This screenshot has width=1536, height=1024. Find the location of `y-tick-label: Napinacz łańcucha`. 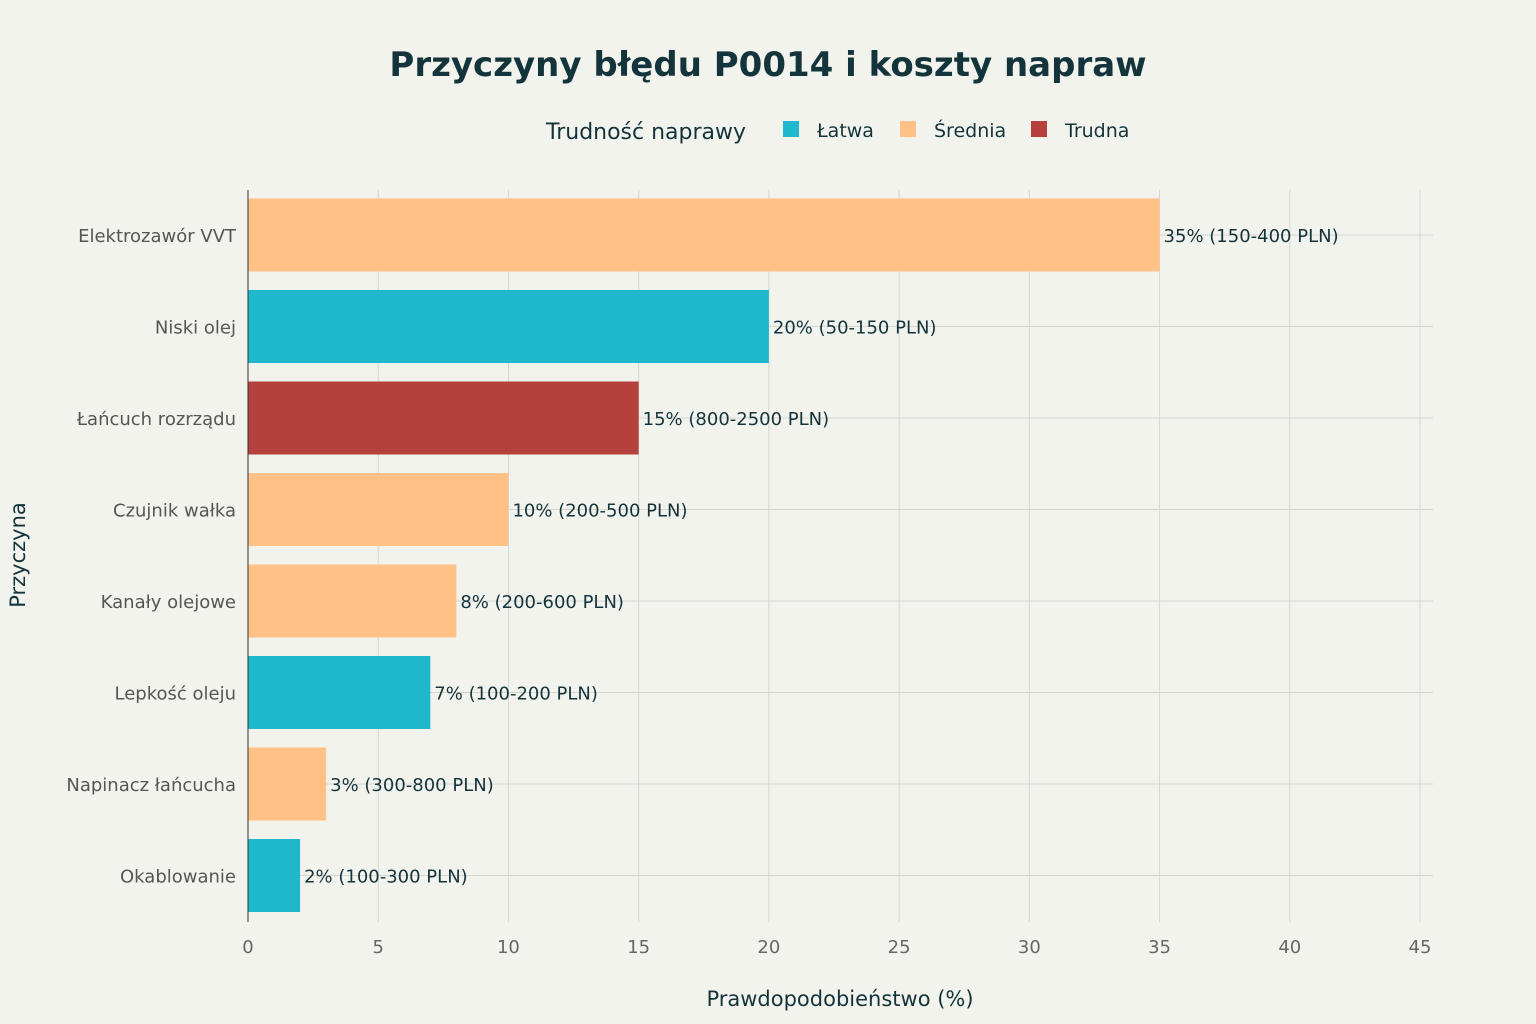

y-tick-label: Napinacz łańcucha is located at coordinates (151, 785).